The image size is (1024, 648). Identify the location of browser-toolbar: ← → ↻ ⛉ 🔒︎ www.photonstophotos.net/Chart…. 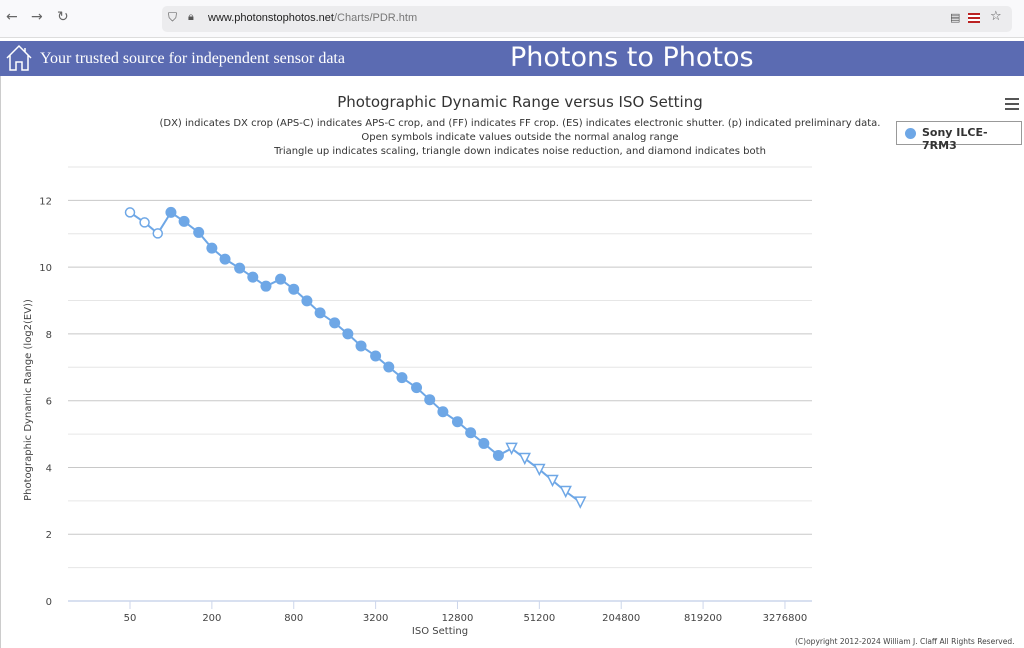
(512, 19).